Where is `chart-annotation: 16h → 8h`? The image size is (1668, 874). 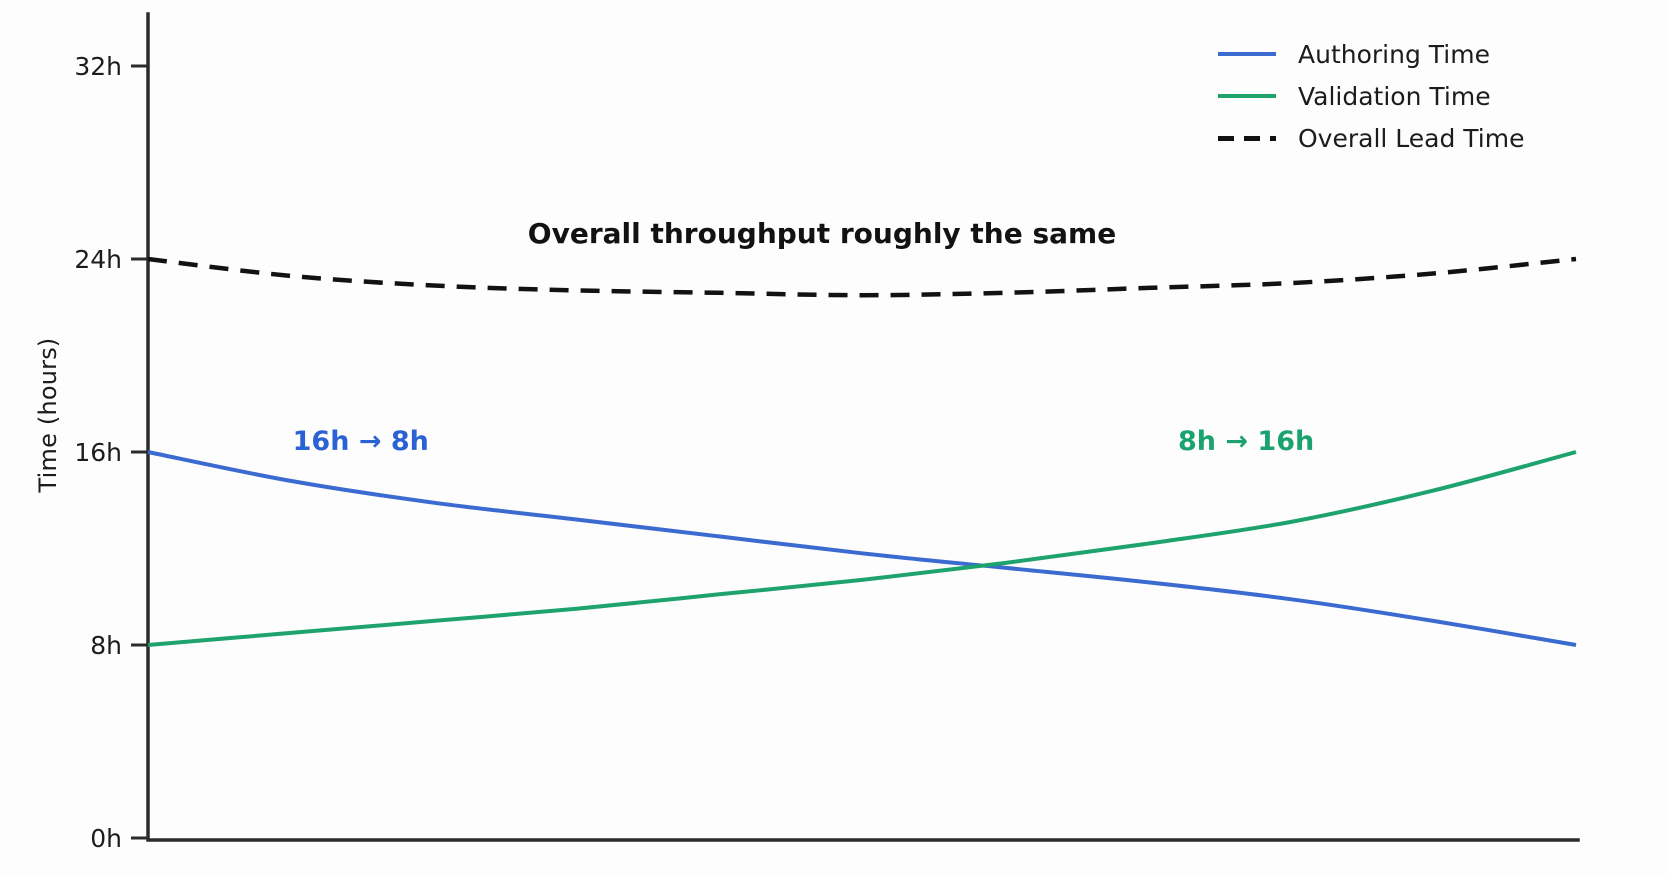 chart-annotation: 16h → 8h is located at coordinates (361, 441).